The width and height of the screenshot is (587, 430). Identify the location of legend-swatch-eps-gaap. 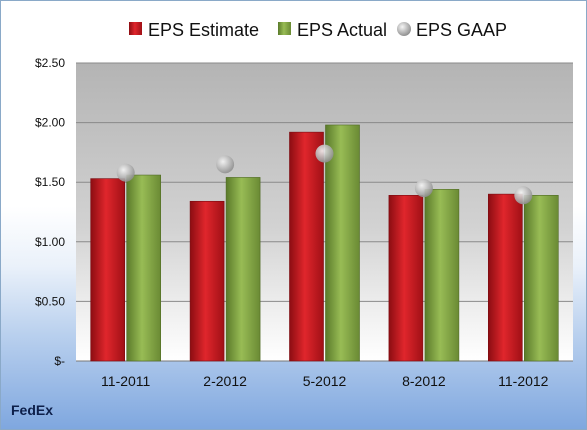
(404, 29).